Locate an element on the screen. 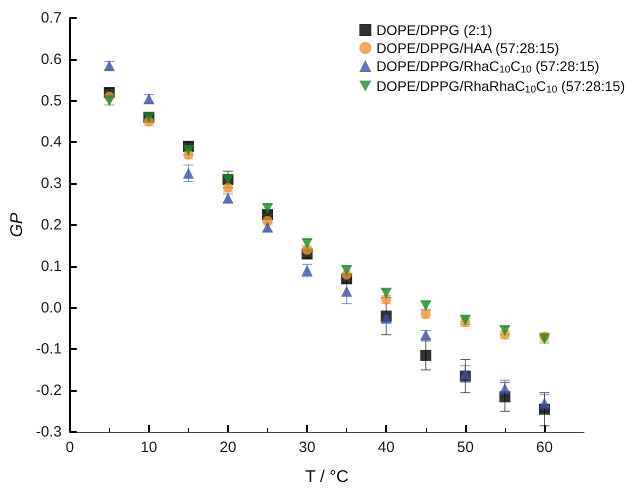 This screenshot has height=492, width=636. y-tick-label: -0.2 is located at coordinates (49, 391).